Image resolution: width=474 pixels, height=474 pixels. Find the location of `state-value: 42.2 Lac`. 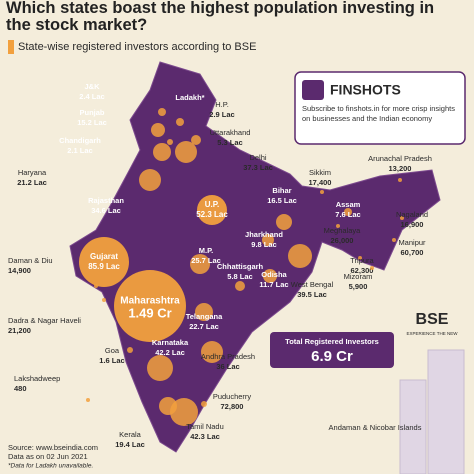

state-value: 42.2 Lac is located at coordinates (170, 352).